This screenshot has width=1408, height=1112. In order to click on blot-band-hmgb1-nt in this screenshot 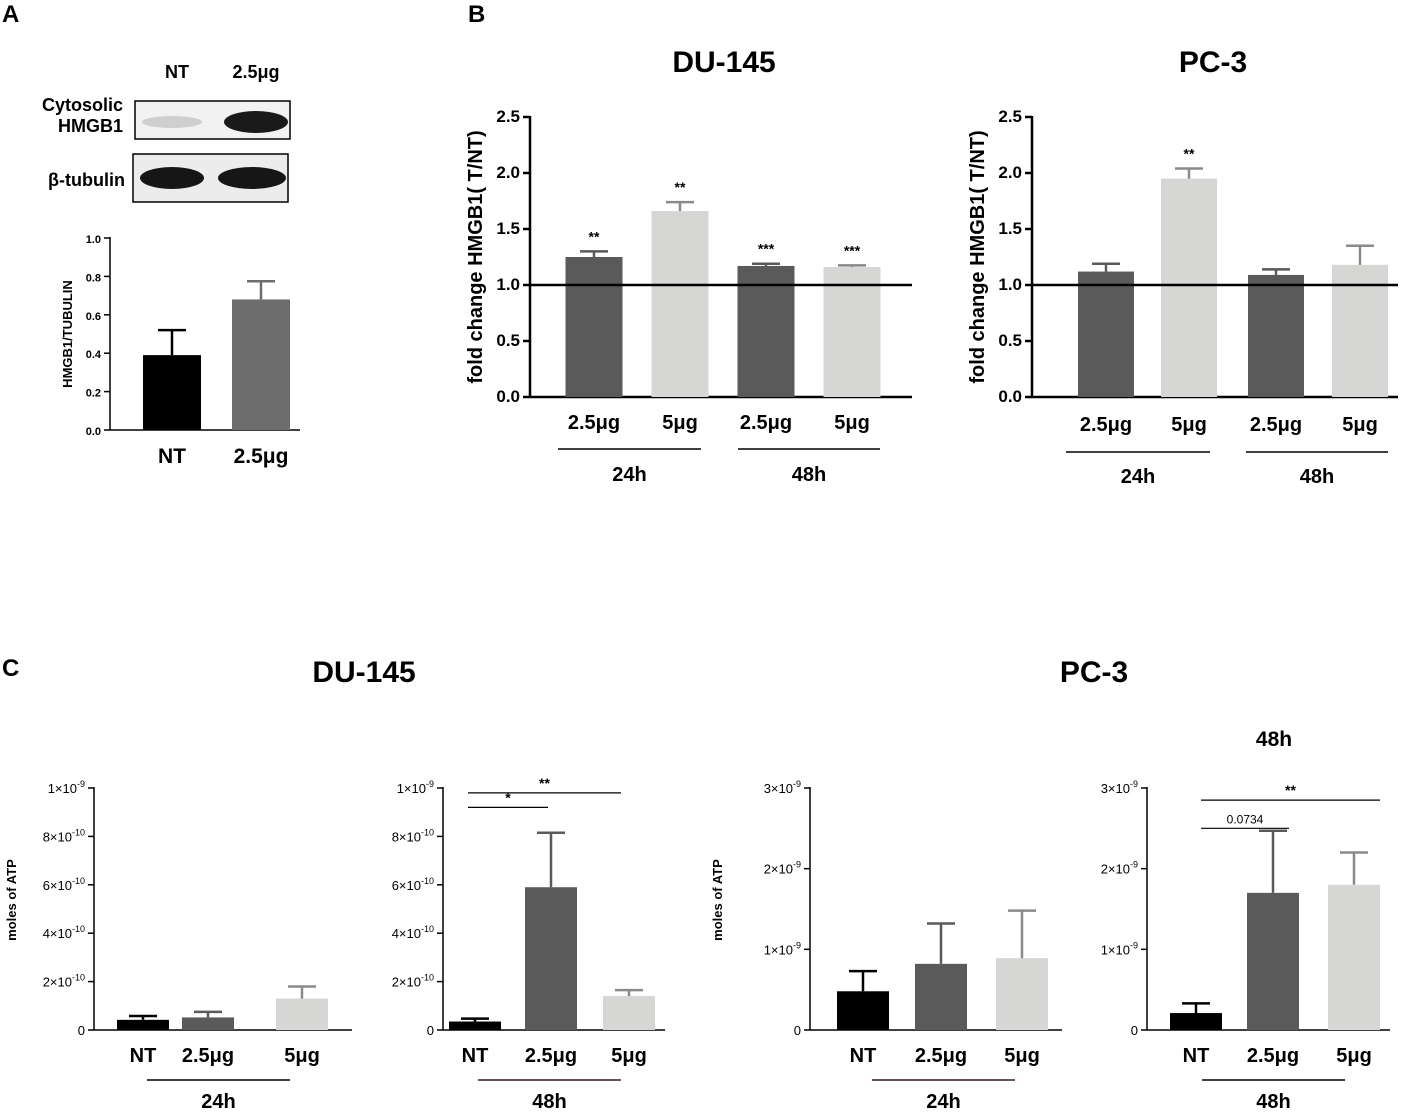, I will do `click(172, 122)`.